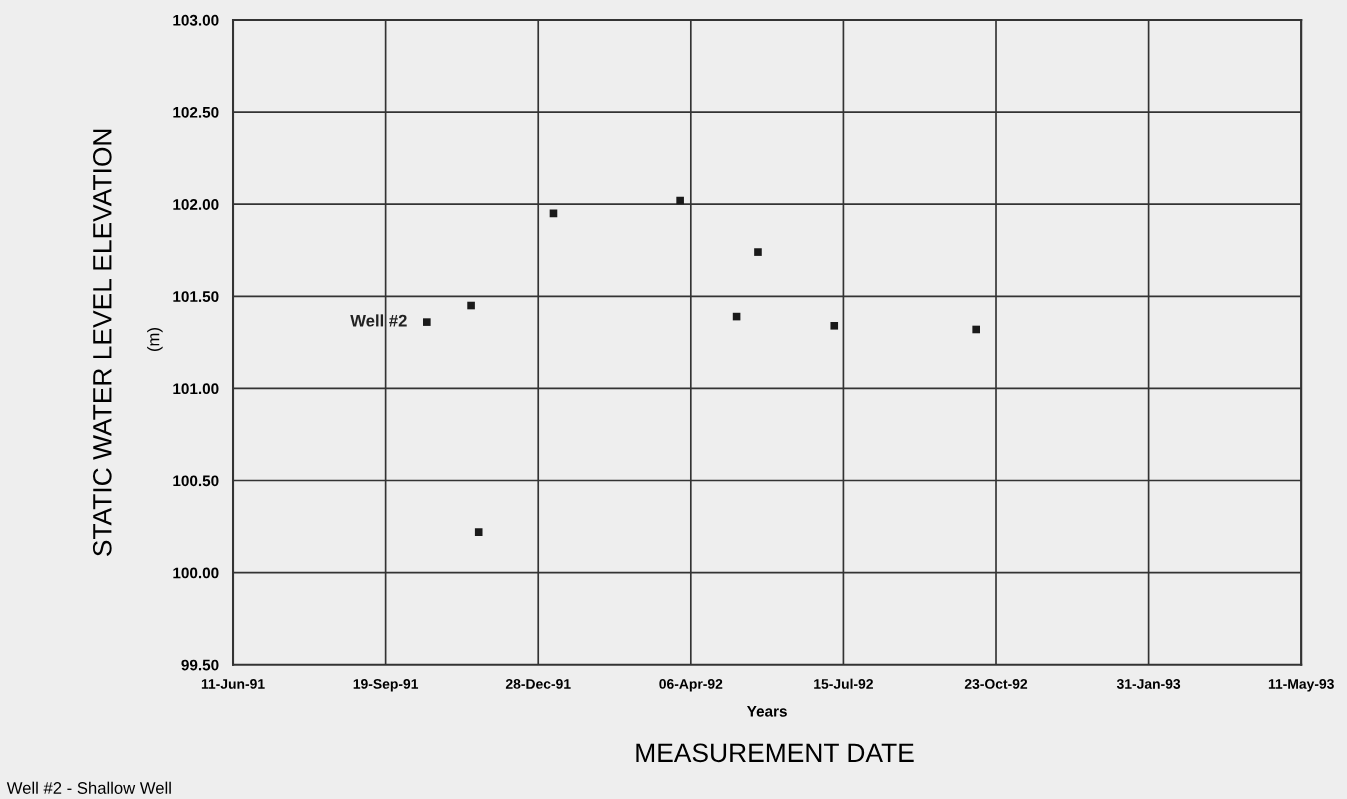  I want to click on x-tick-label: 31-Jan-93, so click(1148, 684).